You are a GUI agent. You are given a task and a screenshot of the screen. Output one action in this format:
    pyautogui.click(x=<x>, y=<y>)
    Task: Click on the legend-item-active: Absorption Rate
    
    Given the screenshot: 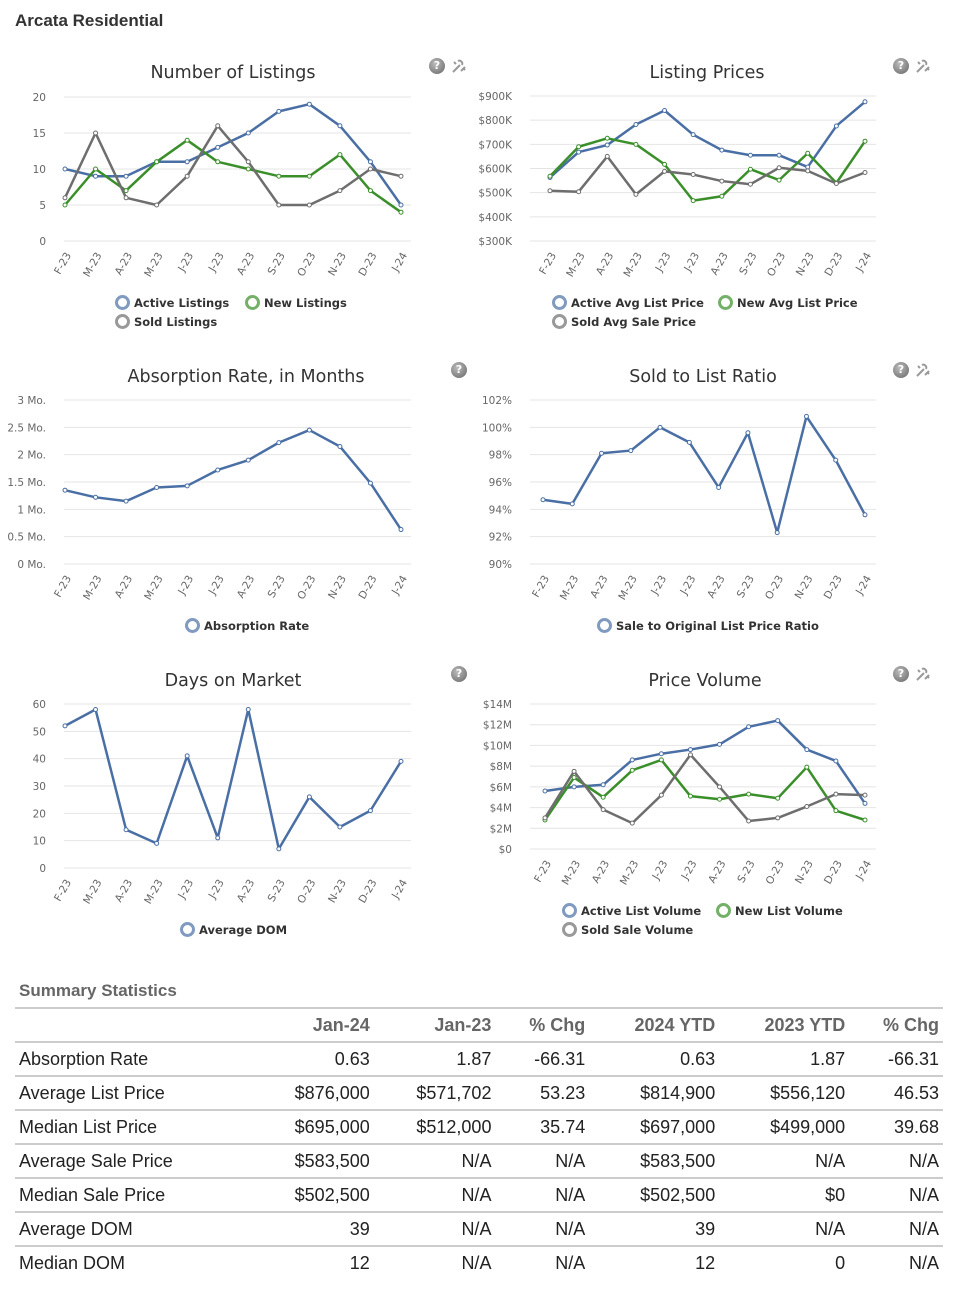 What is the action you would take?
    pyautogui.click(x=247, y=625)
    